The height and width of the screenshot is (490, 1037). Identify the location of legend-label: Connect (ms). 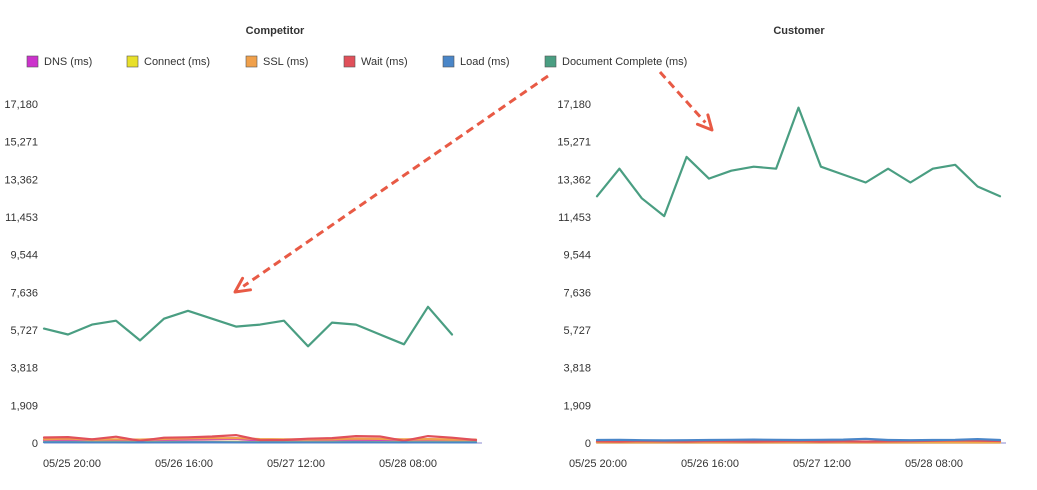
(177, 62).